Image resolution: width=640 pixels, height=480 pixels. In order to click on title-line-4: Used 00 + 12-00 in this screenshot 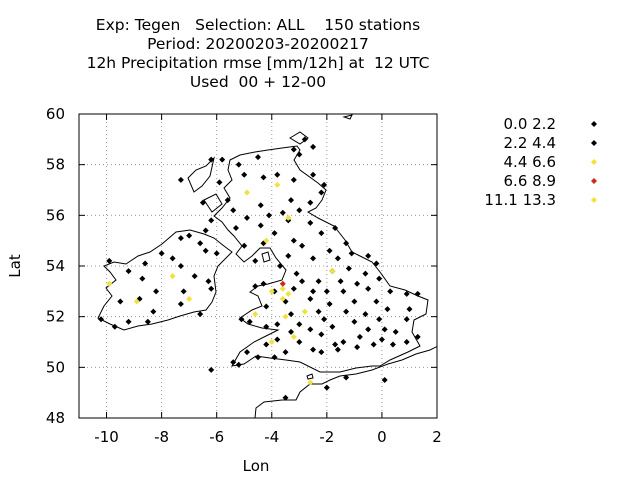, I will do `click(258, 82)`.